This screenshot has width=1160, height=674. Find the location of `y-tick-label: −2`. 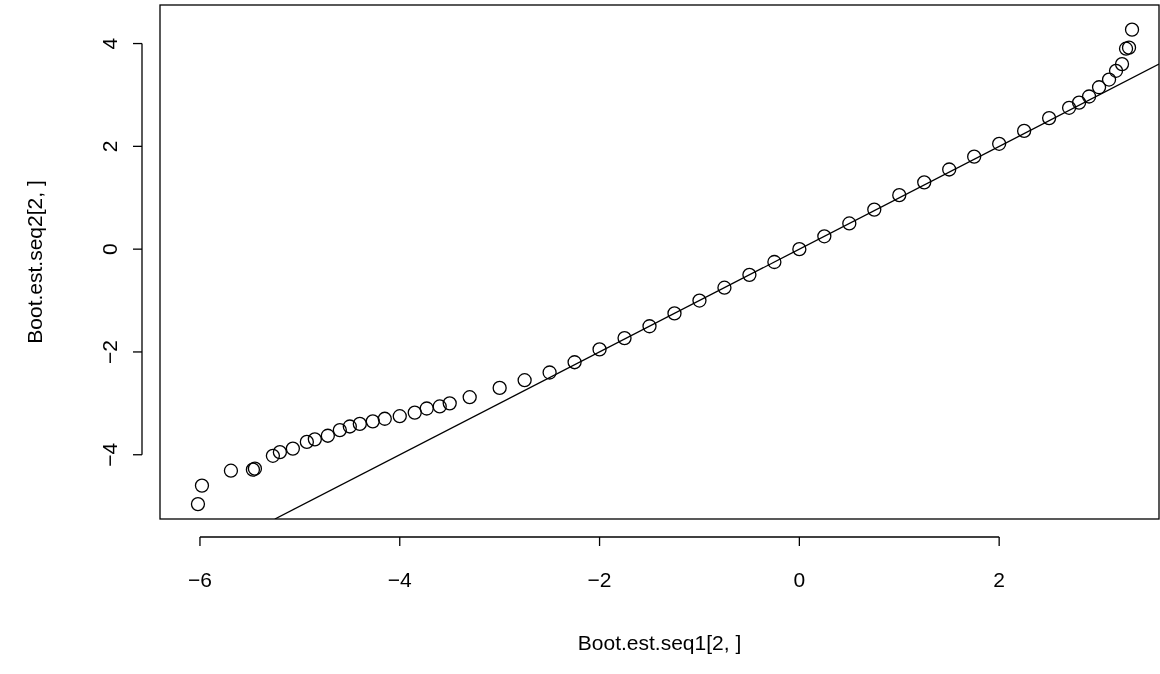

y-tick-label: −2 is located at coordinates (109, 351).